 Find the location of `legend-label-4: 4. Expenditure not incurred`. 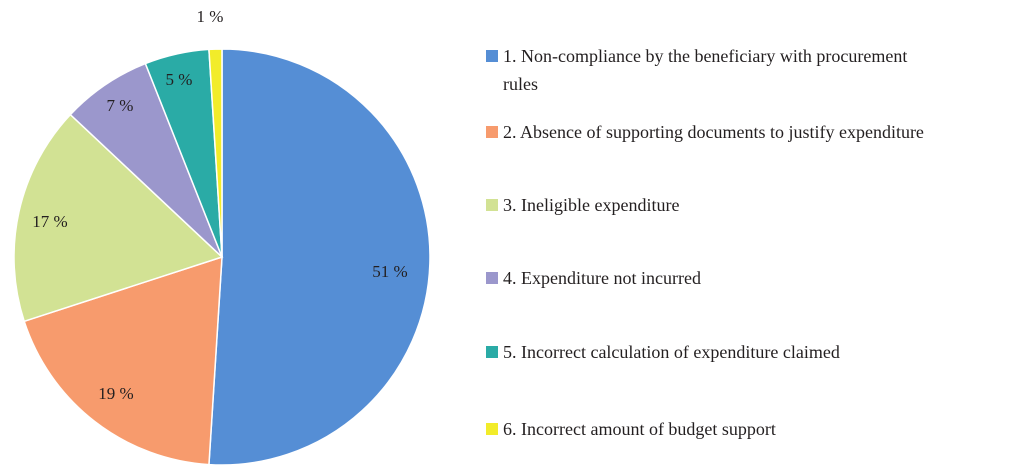

legend-label-4: 4. Expenditure not incurred is located at coordinates (602, 278).